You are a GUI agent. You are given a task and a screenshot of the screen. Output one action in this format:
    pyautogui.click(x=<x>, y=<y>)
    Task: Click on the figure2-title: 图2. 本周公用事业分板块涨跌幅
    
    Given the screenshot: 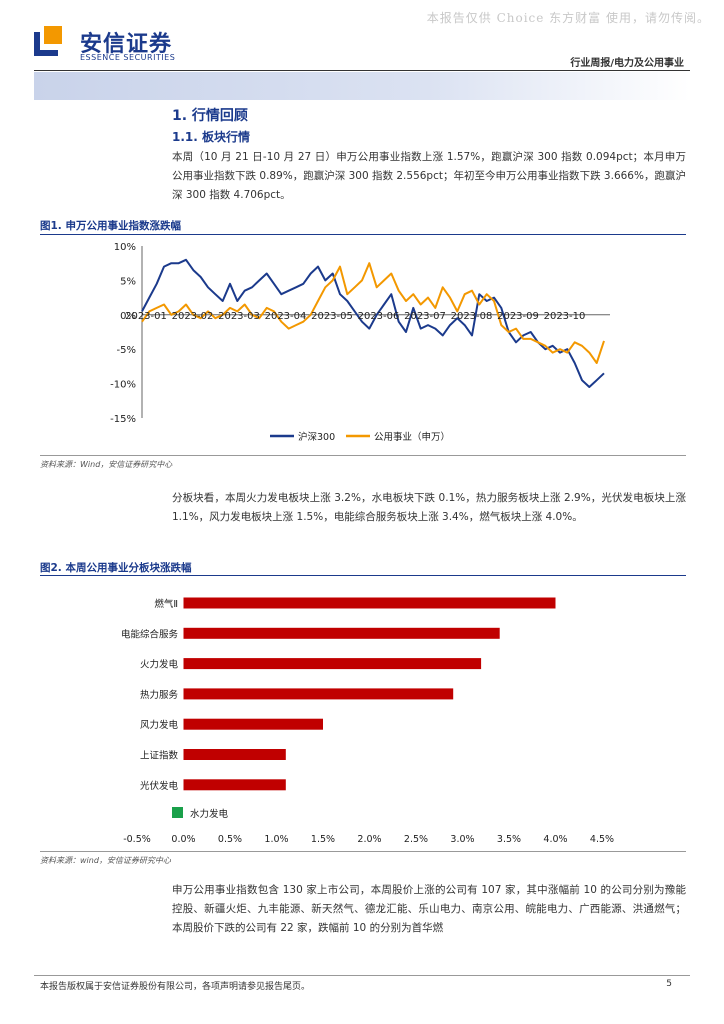 What is the action you would take?
    pyautogui.click(x=116, y=568)
    